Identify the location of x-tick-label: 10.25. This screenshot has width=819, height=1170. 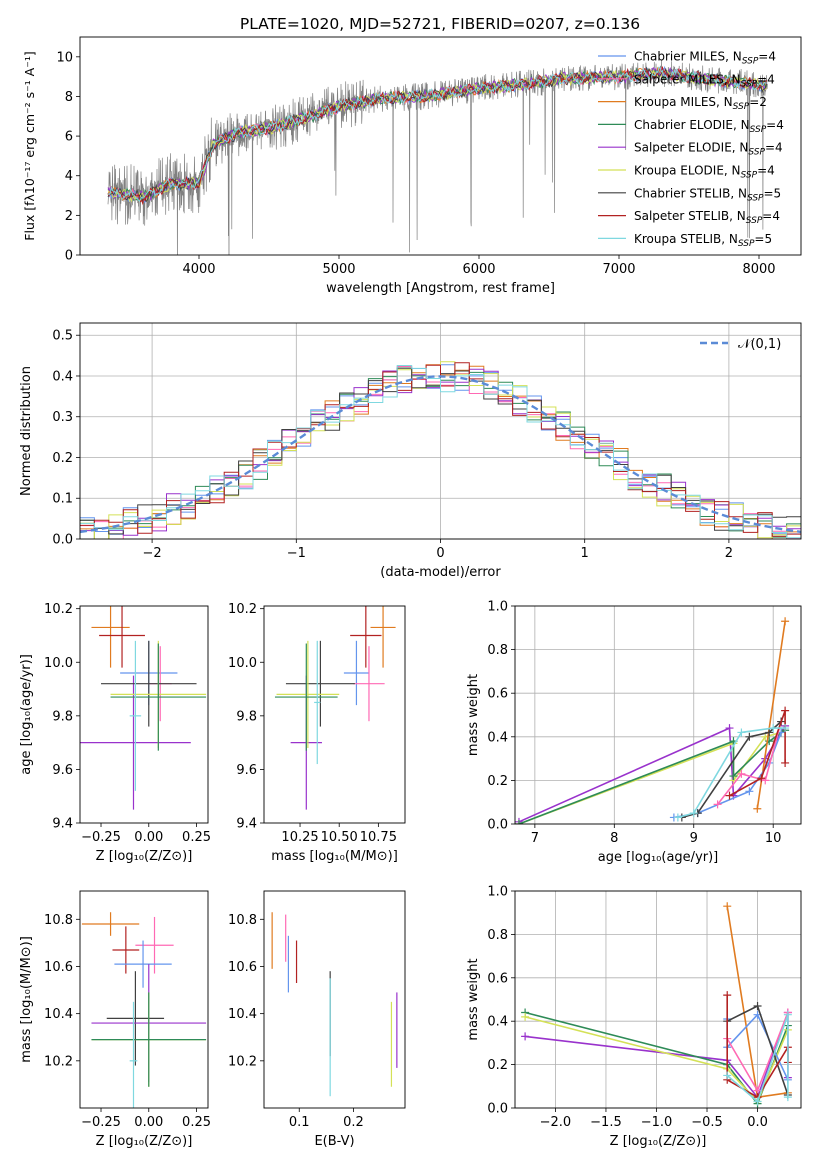
(299, 837).